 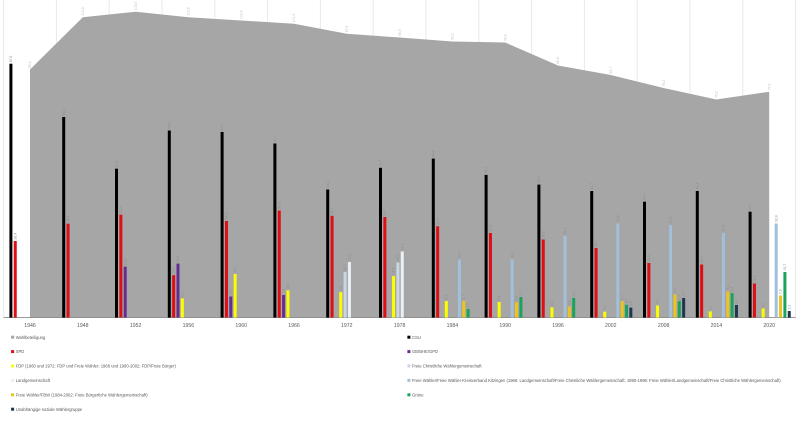 I want to click on svg-text: 1966, so click(x=294, y=326).